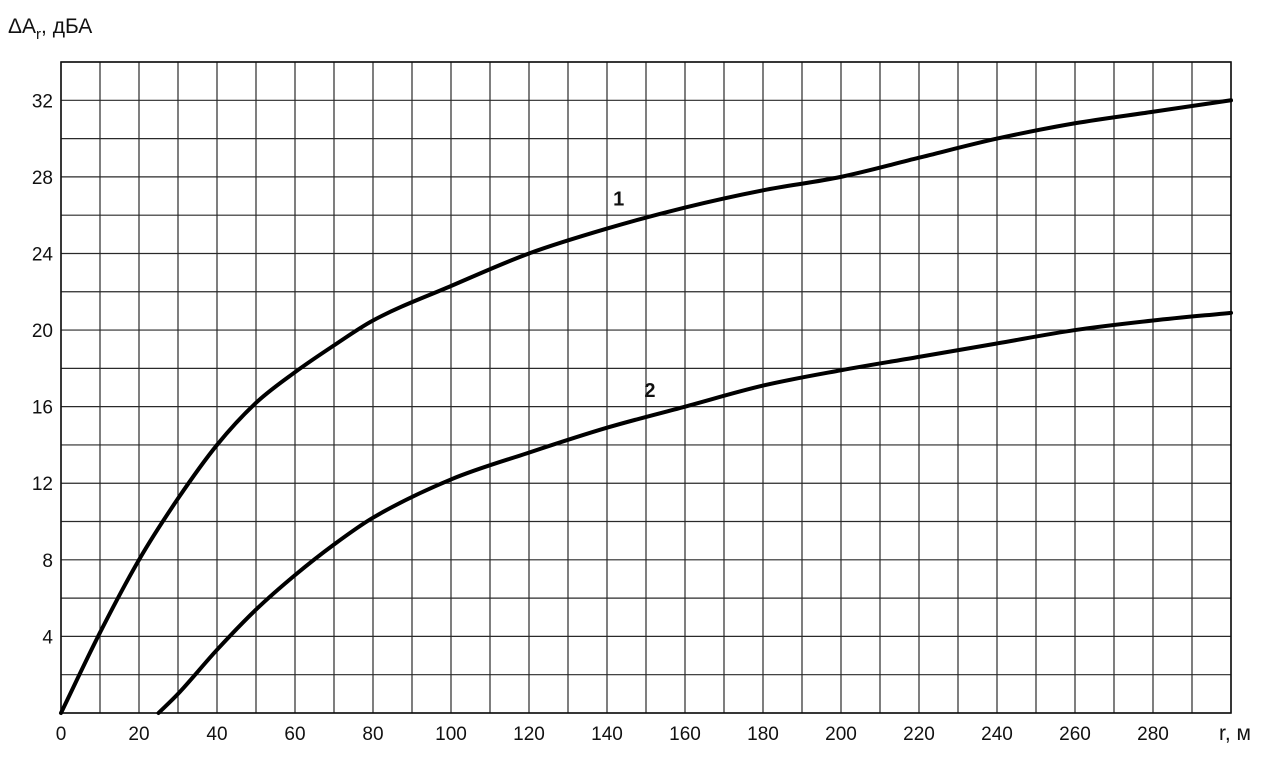 Image resolution: width=1267 pixels, height=764 pixels. Describe the element at coordinates (919, 734) in the screenshot. I see `x-tick-label: 220` at that location.